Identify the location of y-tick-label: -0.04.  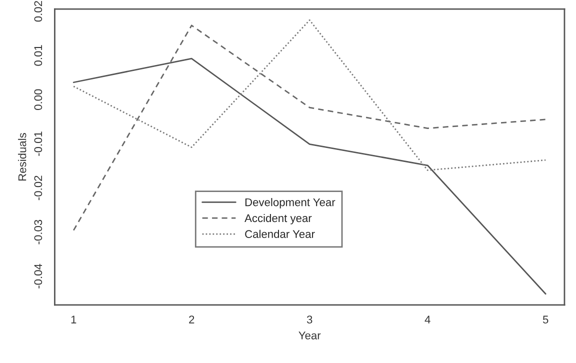
(38, 276).